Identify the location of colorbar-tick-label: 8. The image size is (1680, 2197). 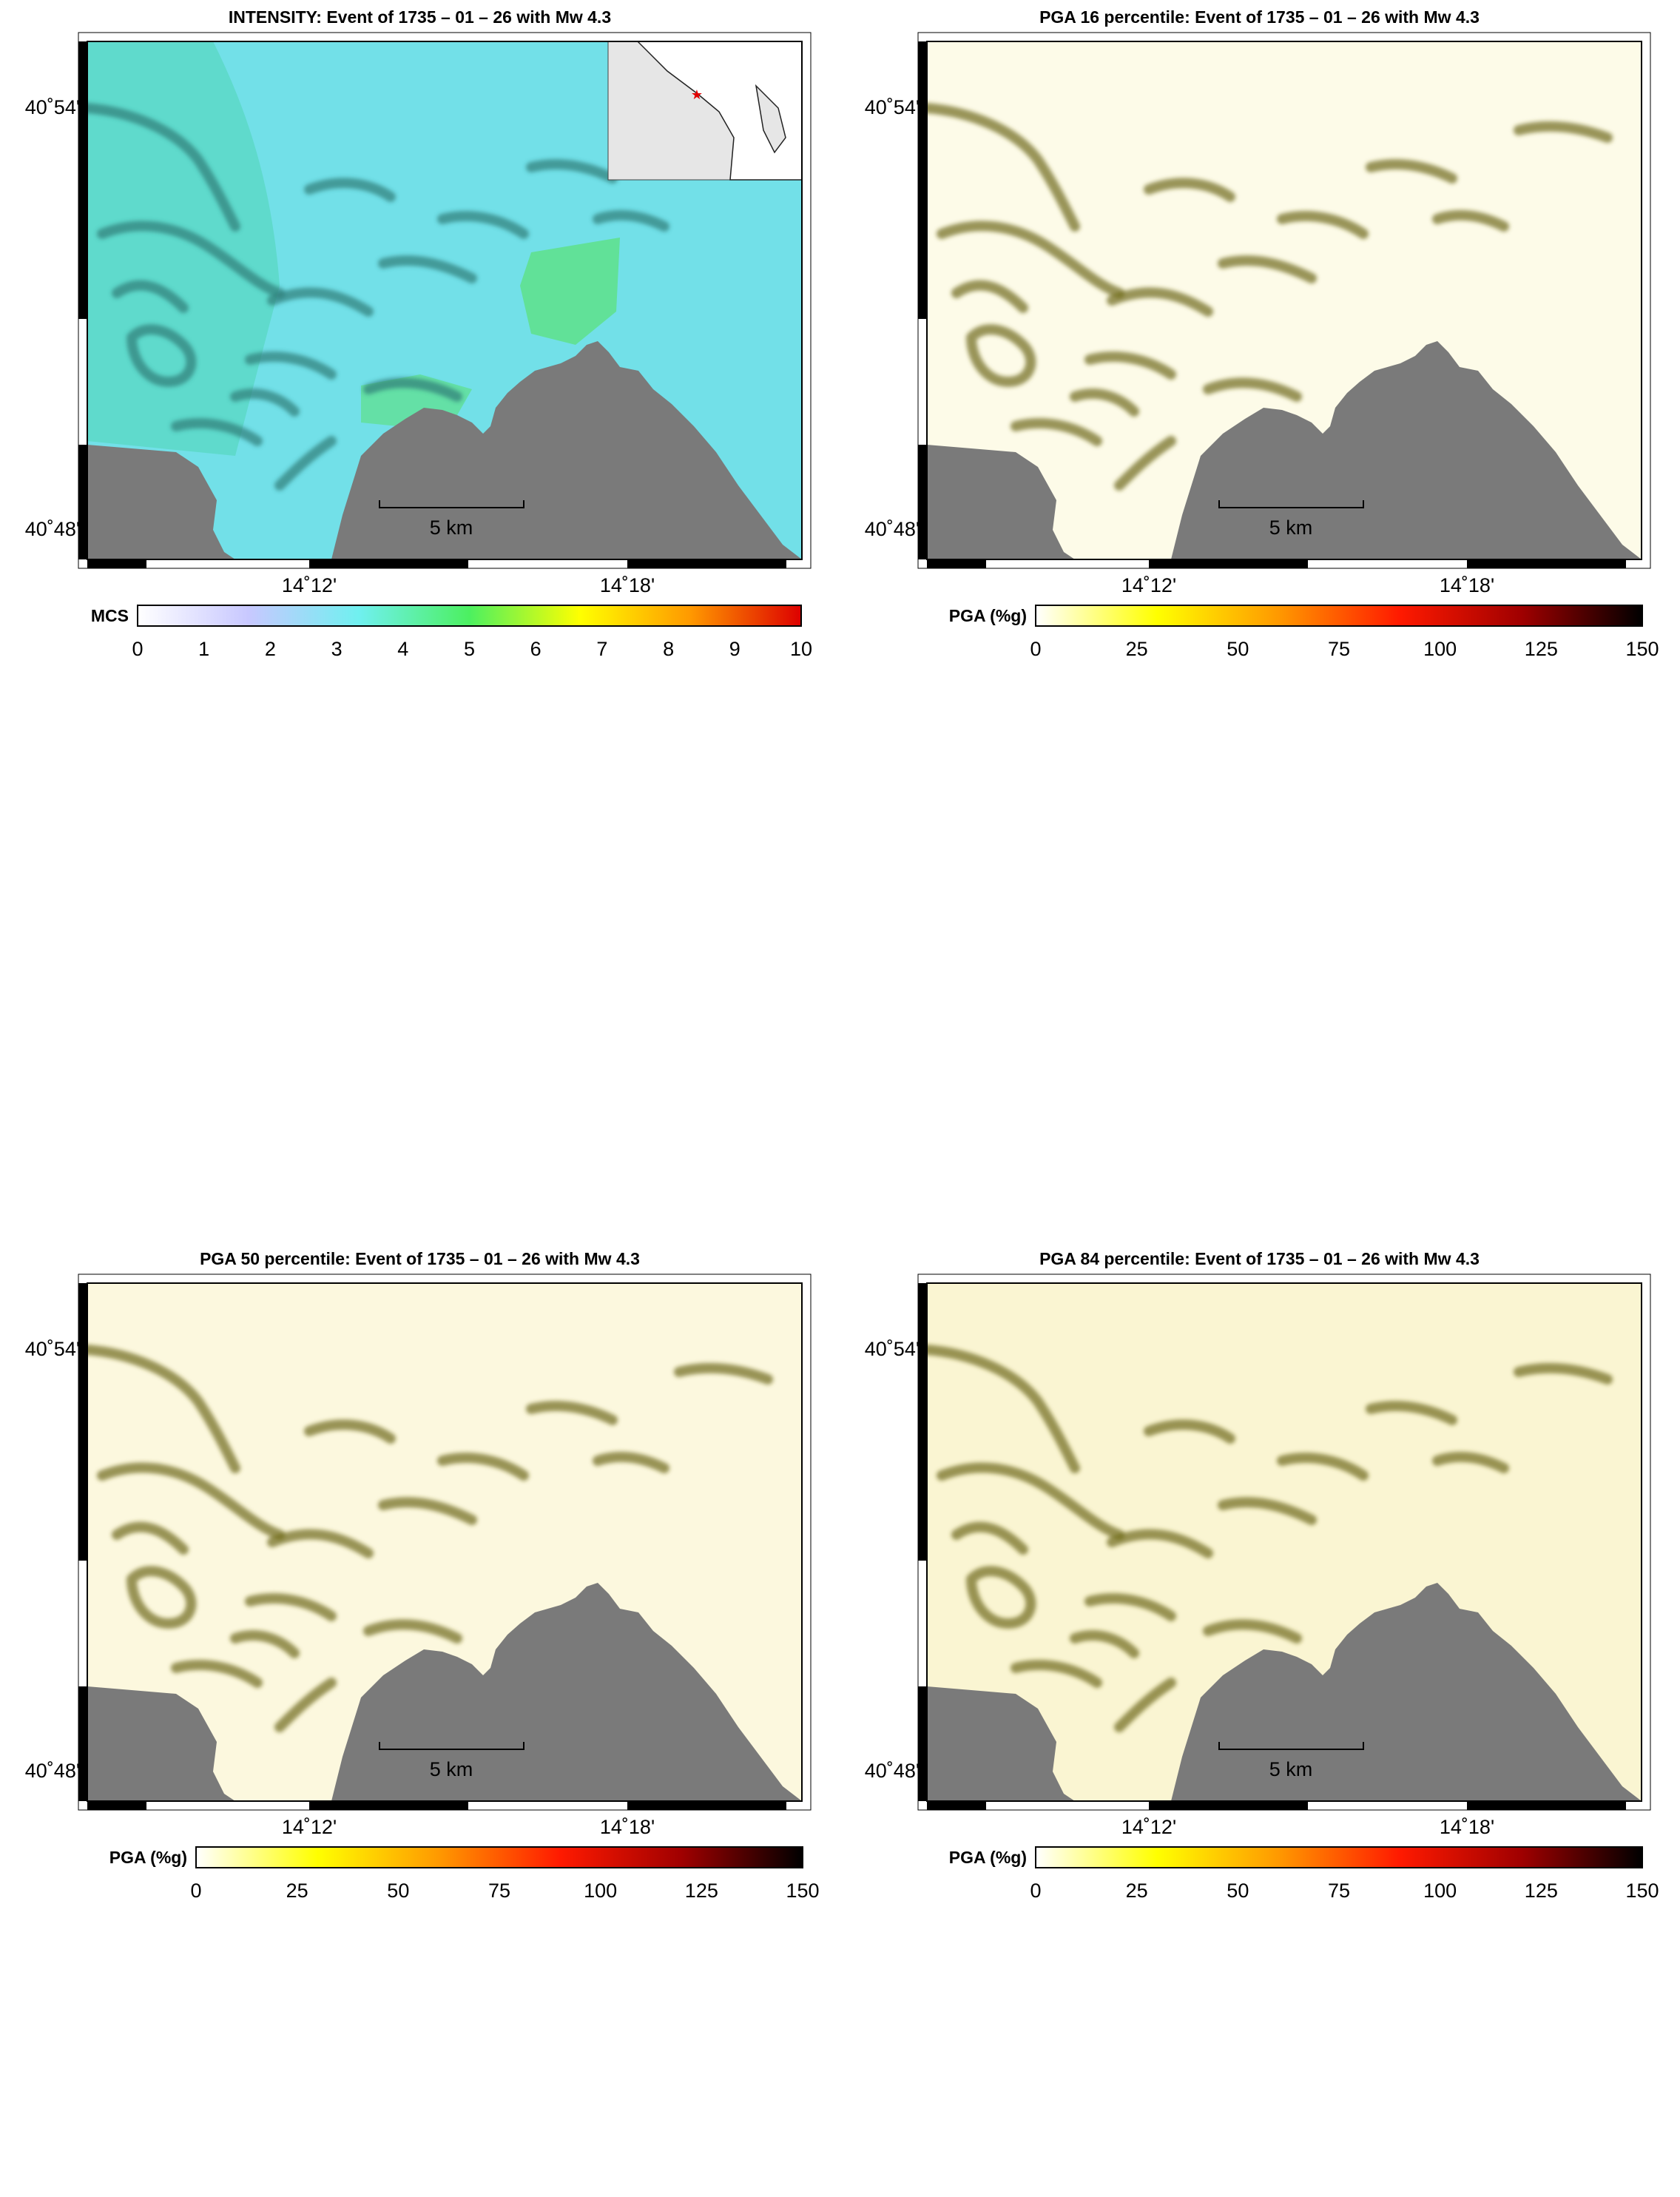
(669, 649).